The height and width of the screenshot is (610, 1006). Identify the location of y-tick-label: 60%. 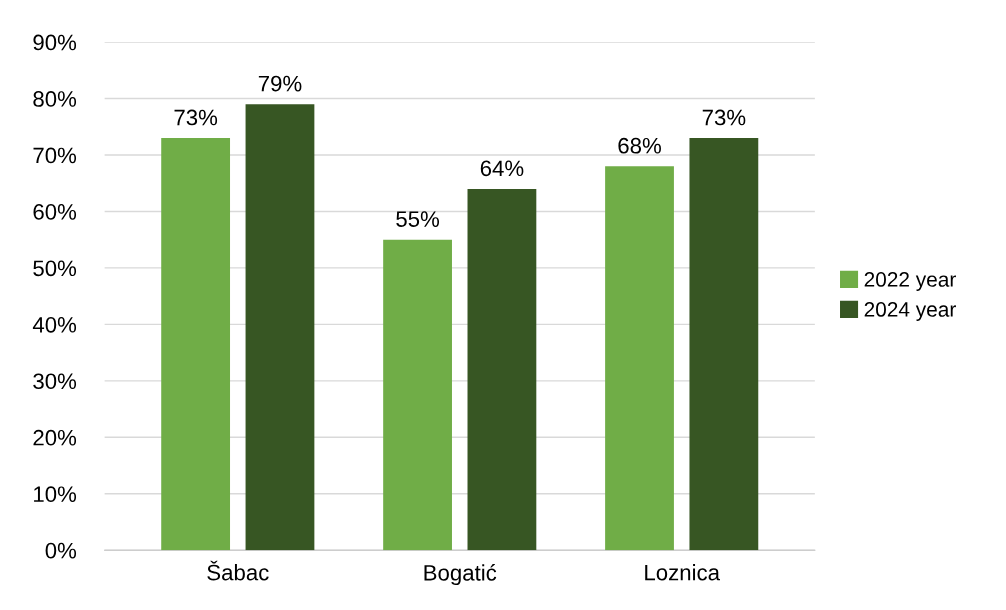
(55, 212).